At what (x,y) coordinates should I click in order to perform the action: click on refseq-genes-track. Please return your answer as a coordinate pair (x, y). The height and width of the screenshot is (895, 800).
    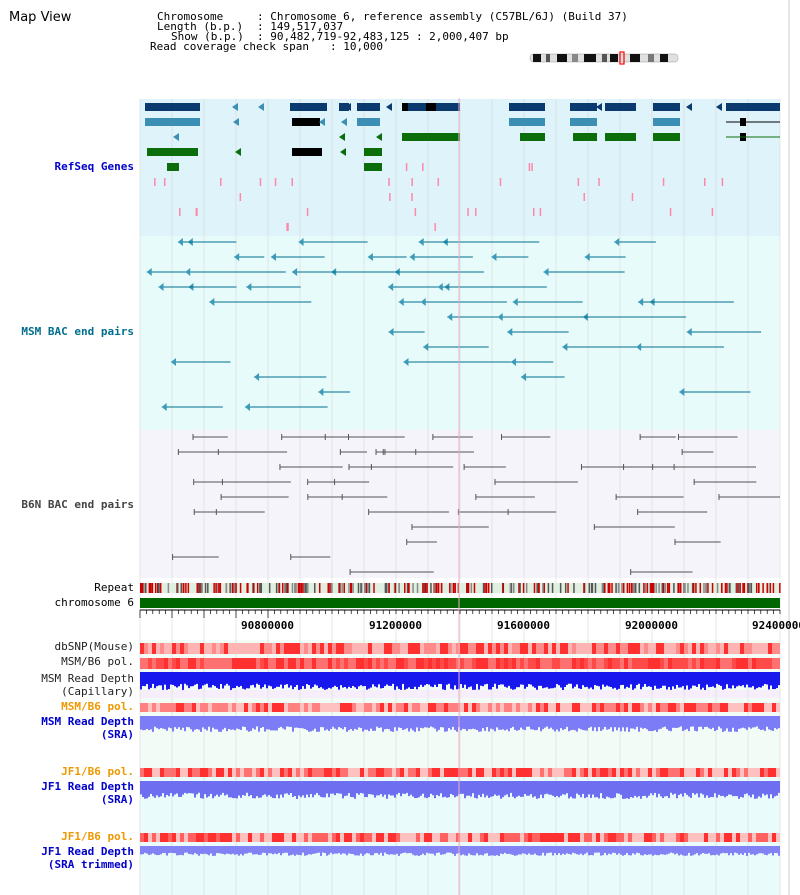
    Looking at the image, I should click on (462, 167).